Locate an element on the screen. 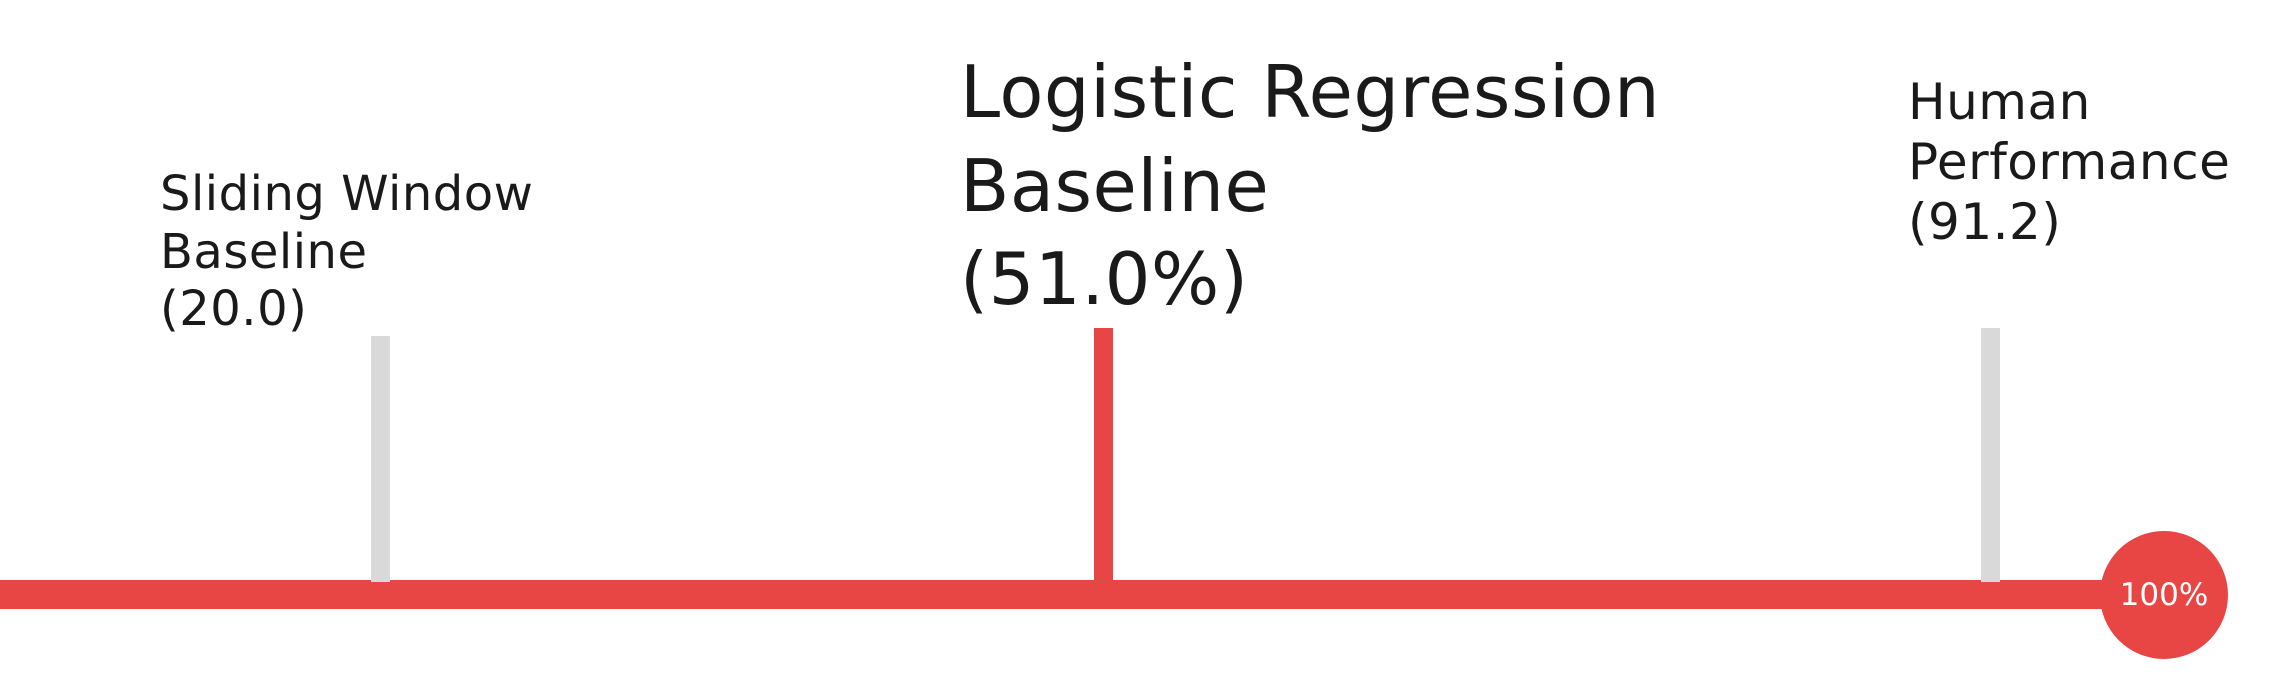  sliding-window-label: Sliding Window Baseline (20.0) is located at coordinates (346, 252).